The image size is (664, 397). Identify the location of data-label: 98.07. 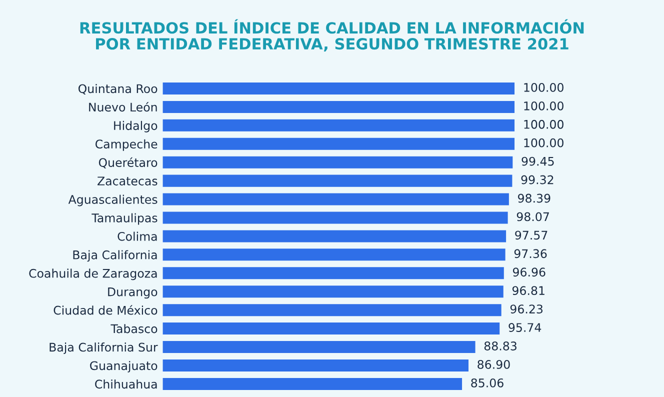
(532, 217).